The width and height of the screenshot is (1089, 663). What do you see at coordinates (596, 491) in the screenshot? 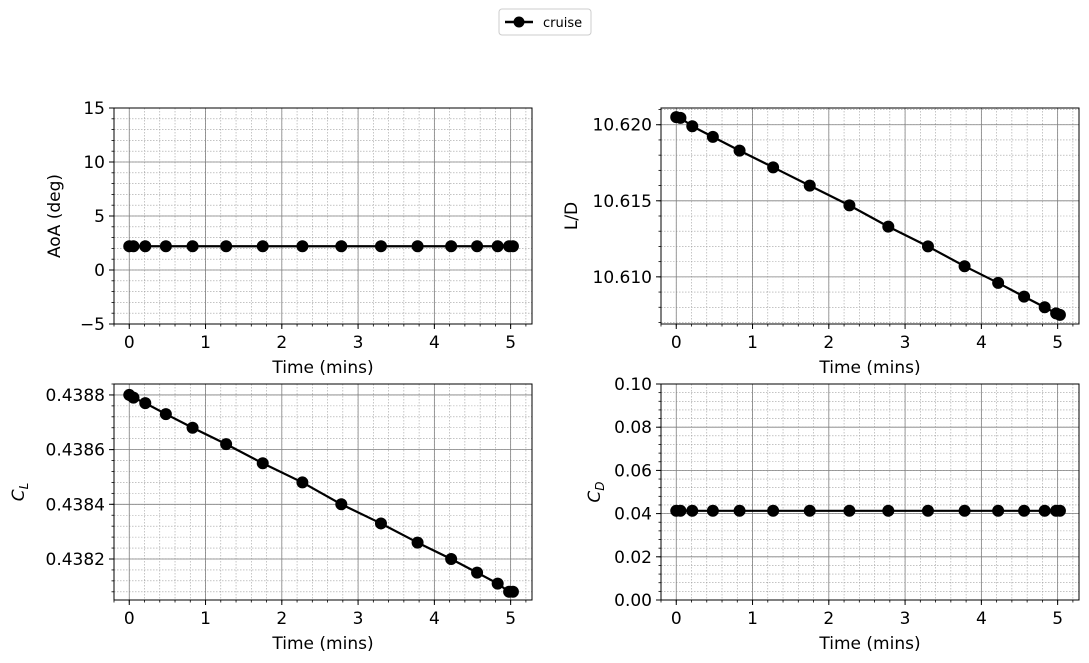
I see `y-axis-label: CD` at bounding box center [596, 491].